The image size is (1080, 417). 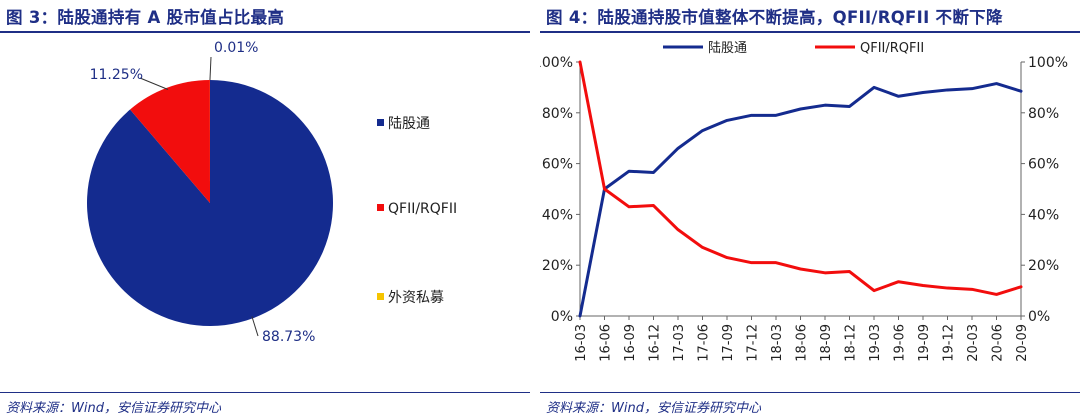 I want to click on y-tick-label-left-0: 0%, so click(x=562, y=317).